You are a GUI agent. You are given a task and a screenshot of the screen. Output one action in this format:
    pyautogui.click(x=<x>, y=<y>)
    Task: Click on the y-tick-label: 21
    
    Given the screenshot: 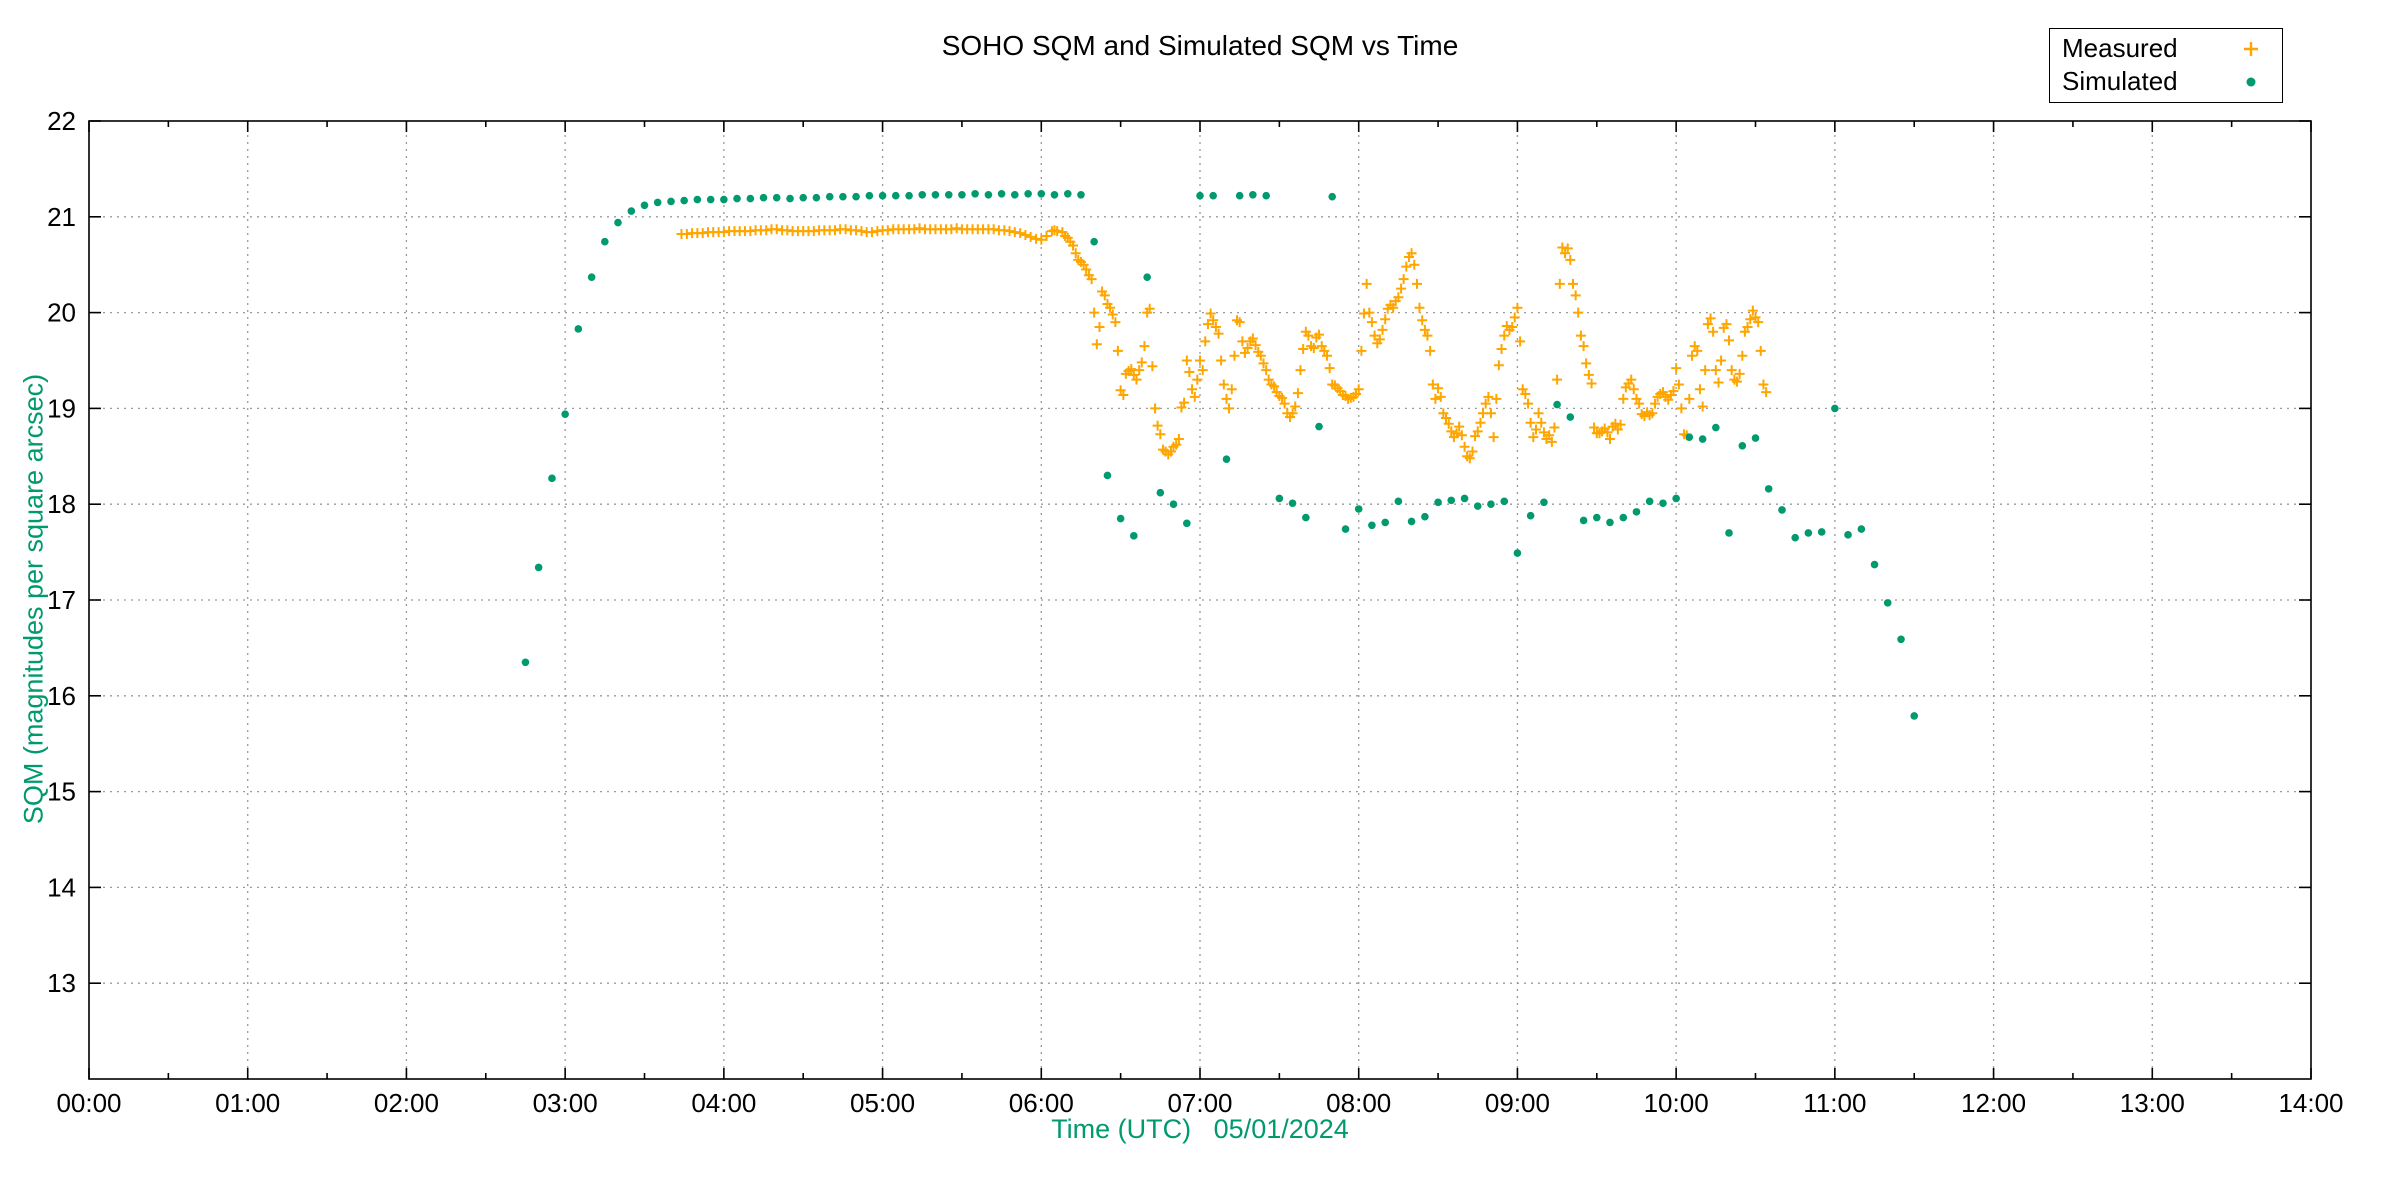 What is the action you would take?
    pyautogui.click(x=61, y=217)
    